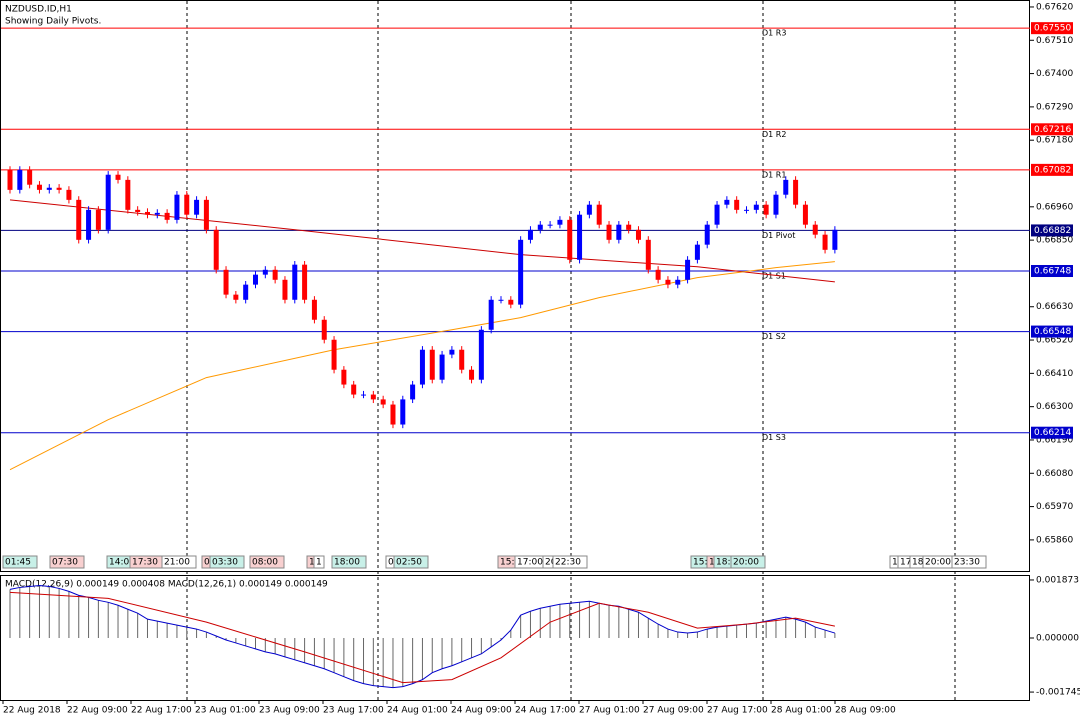  I want to click on session-label: 08:00, so click(265, 563).